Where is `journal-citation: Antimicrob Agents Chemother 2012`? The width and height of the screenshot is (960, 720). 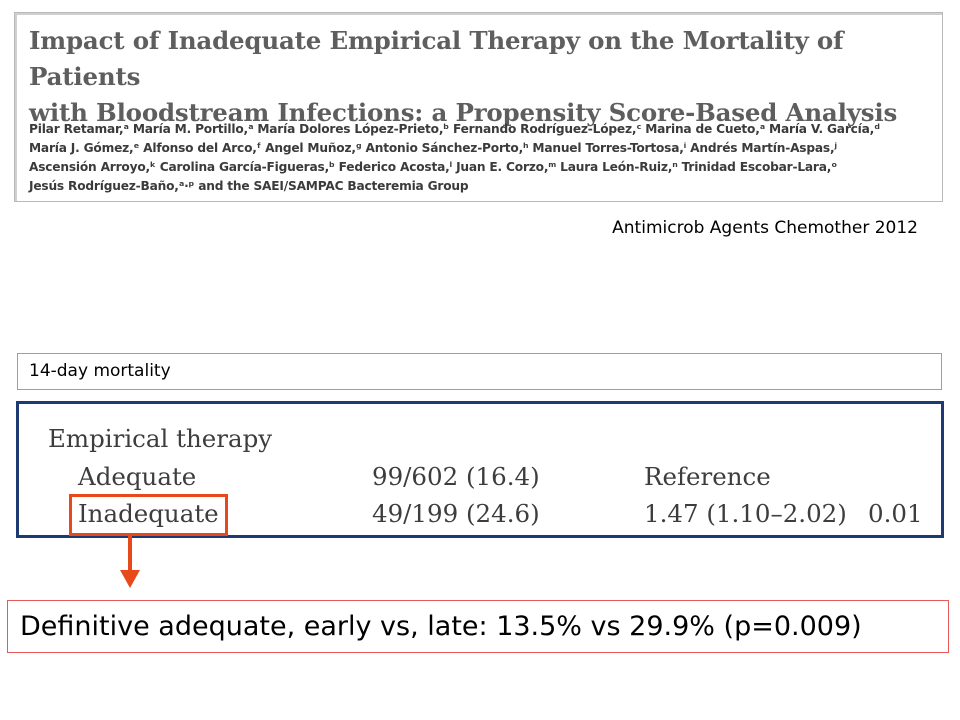
journal-citation: Antimicrob Agents Chemother 2012 is located at coordinates (765, 228).